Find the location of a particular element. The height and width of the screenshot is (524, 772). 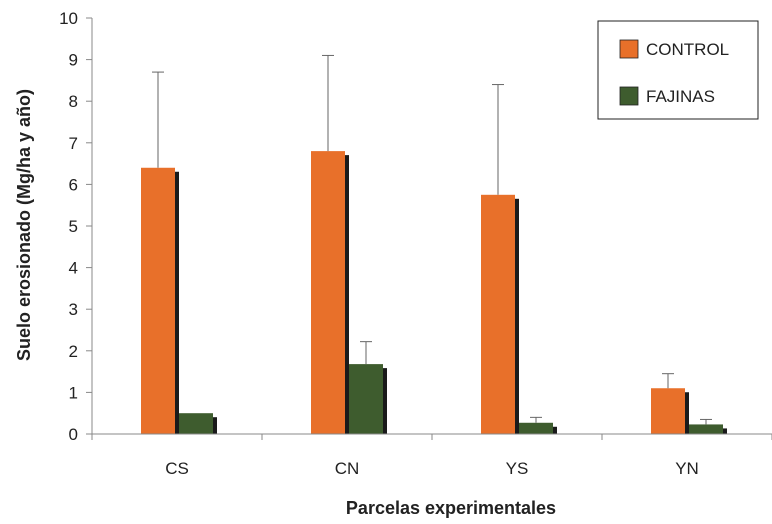

y-tick-label: 5 is located at coordinates (73, 226).